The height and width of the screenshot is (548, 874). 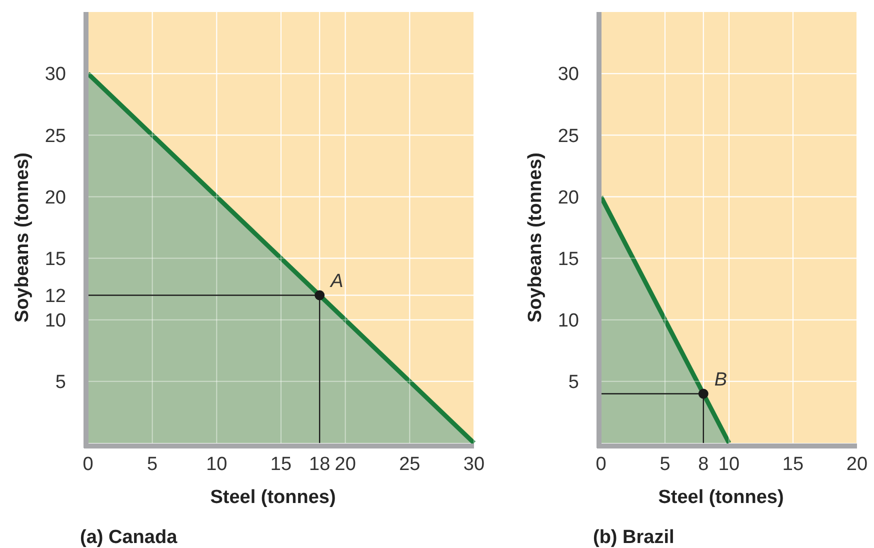 What do you see at coordinates (474, 464) in the screenshot?
I see `x-tick-label: 30` at bounding box center [474, 464].